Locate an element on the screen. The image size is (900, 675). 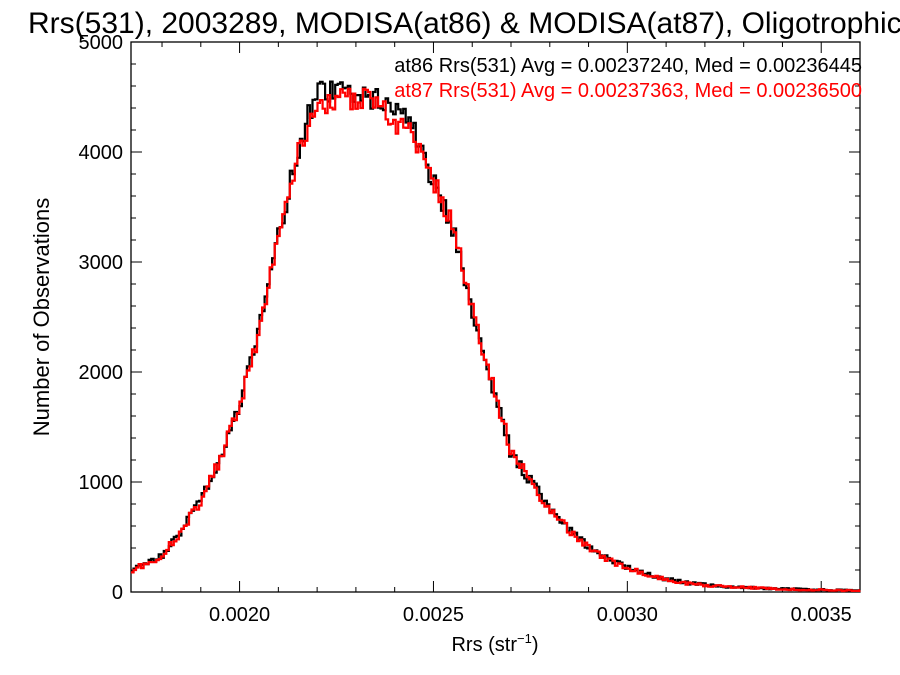
x-tick-label: 0.0030 is located at coordinates (627, 615).